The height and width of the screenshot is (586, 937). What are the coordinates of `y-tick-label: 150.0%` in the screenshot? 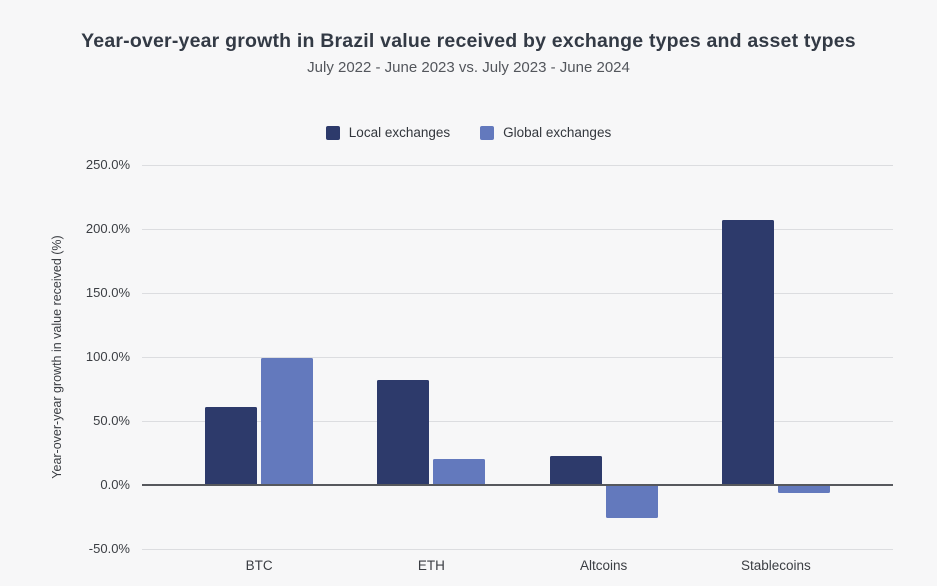 It's located at (107, 292).